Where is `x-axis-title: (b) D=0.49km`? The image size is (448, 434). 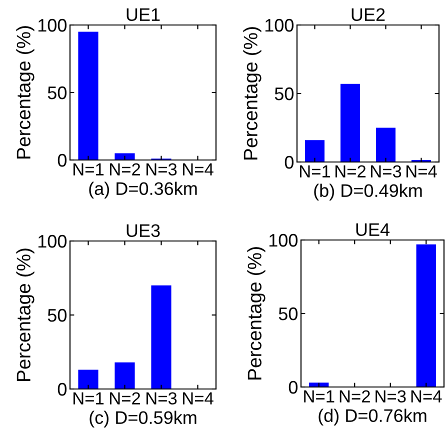 x-axis-title: (b) D=0.49km is located at coordinates (368, 192).